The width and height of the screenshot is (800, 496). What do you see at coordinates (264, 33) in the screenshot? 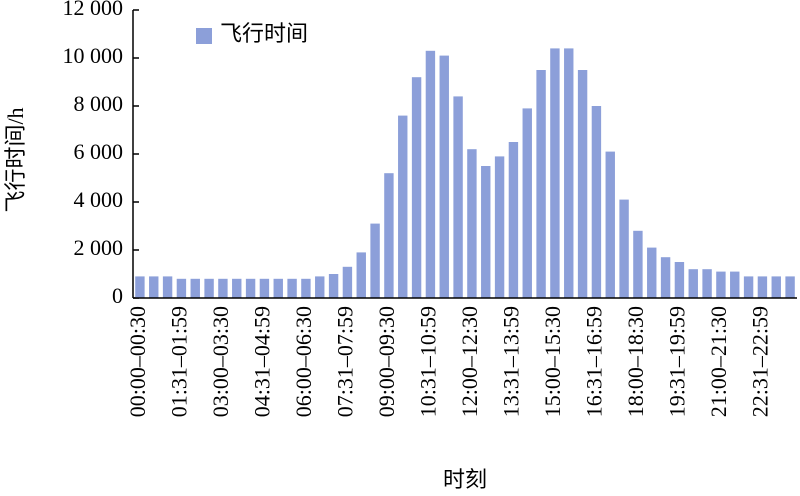
I see `legend-label: 飞行时间` at bounding box center [264, 33].